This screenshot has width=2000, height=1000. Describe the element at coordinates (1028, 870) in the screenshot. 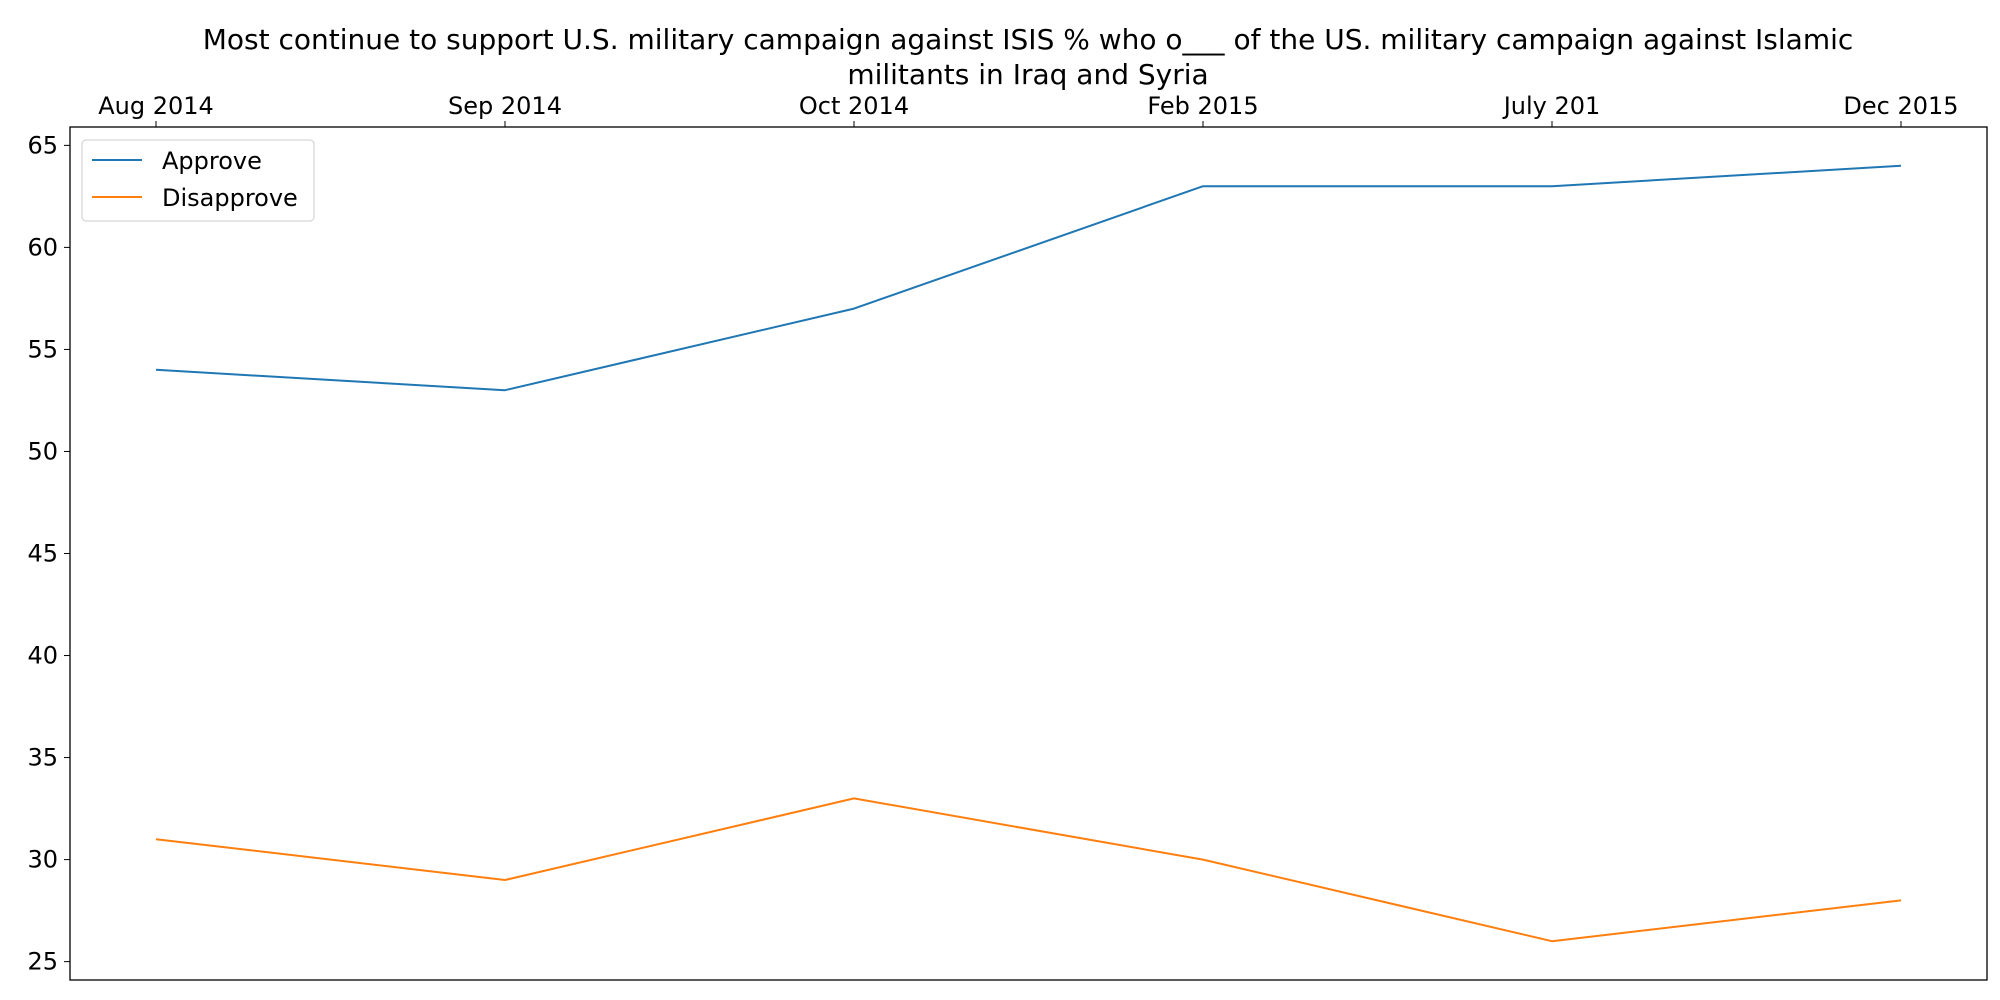

I see `series-line-disapprove` at that location.